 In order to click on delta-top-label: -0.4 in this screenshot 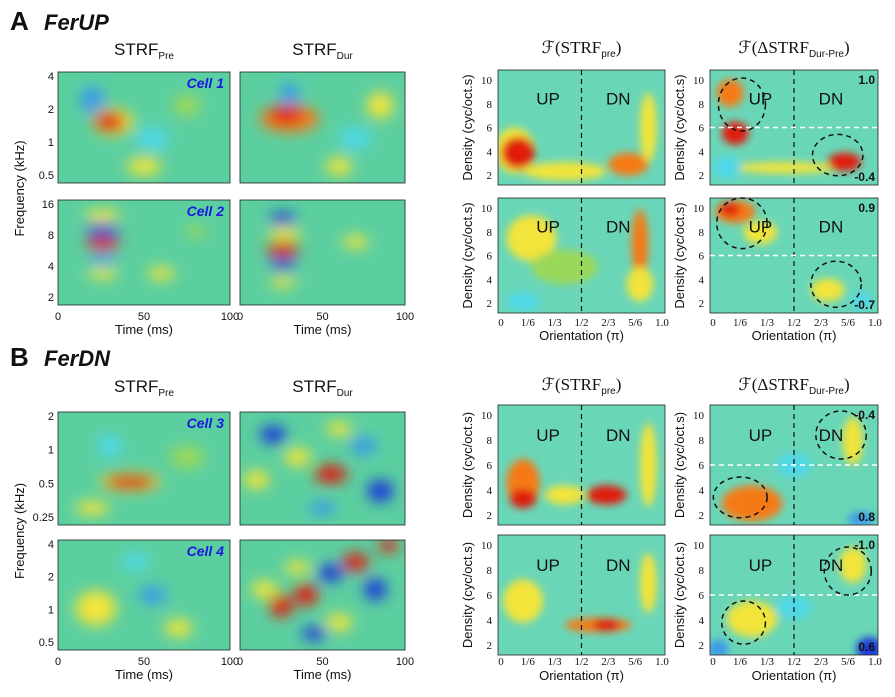, I will do `click(864, 415)`.